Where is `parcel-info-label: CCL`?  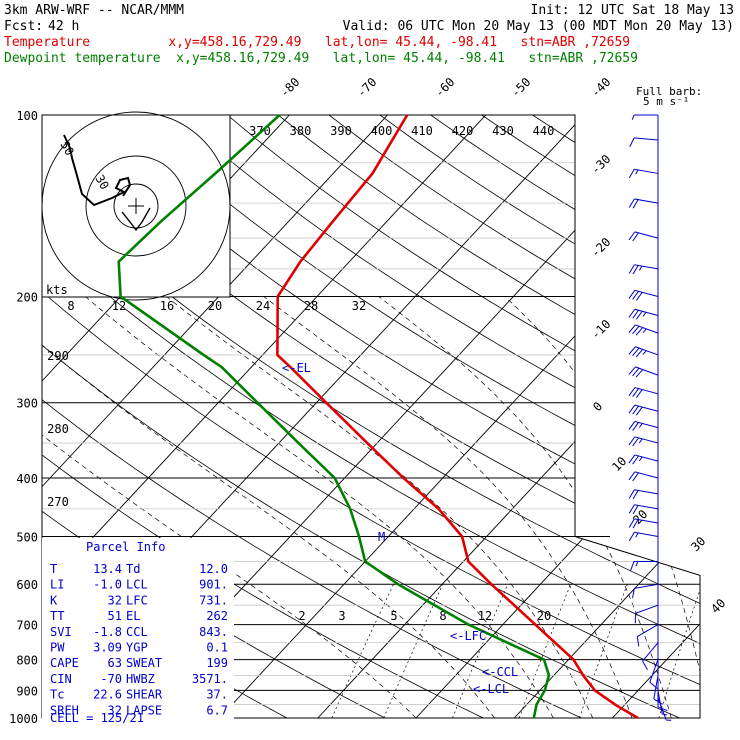 parcel-info-label: CCL is located at coordinates (137, 632).